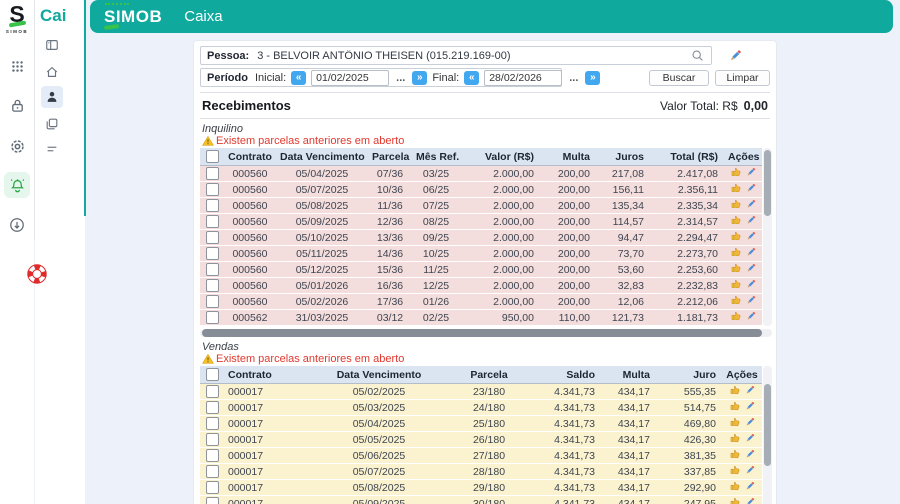 The height and width of the screenshot is (504, 900). Describe the element at coordinates (436, 157) in the screenshot. I see `column-header: Mês Ref.` at that location.